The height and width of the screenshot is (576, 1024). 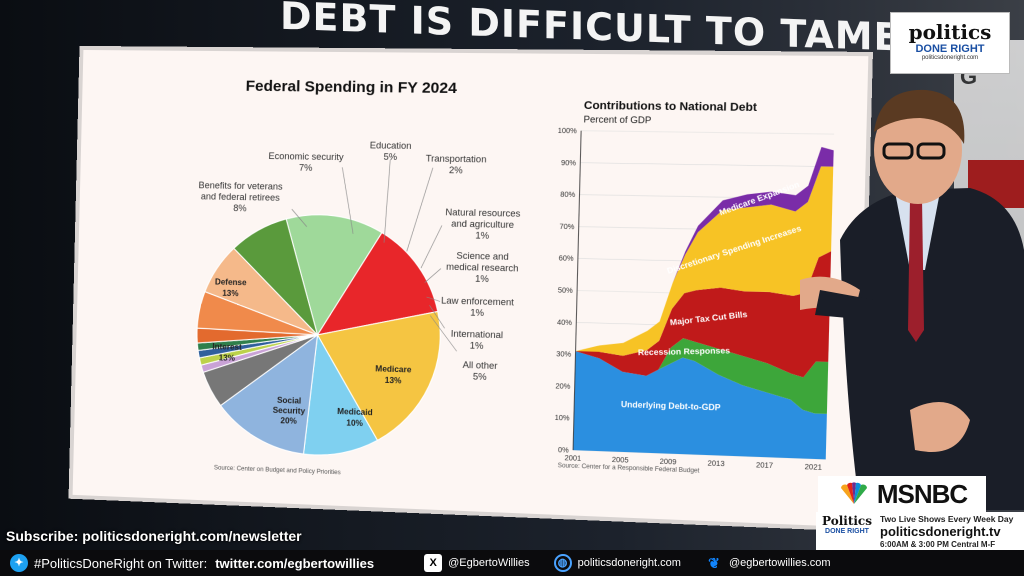 What do you see at coordinates (120, 563) in the screenshot?
I see `ticker-hashtag: #PoliticsDoneRight on Twitter:` at bounding box center [120, 563].